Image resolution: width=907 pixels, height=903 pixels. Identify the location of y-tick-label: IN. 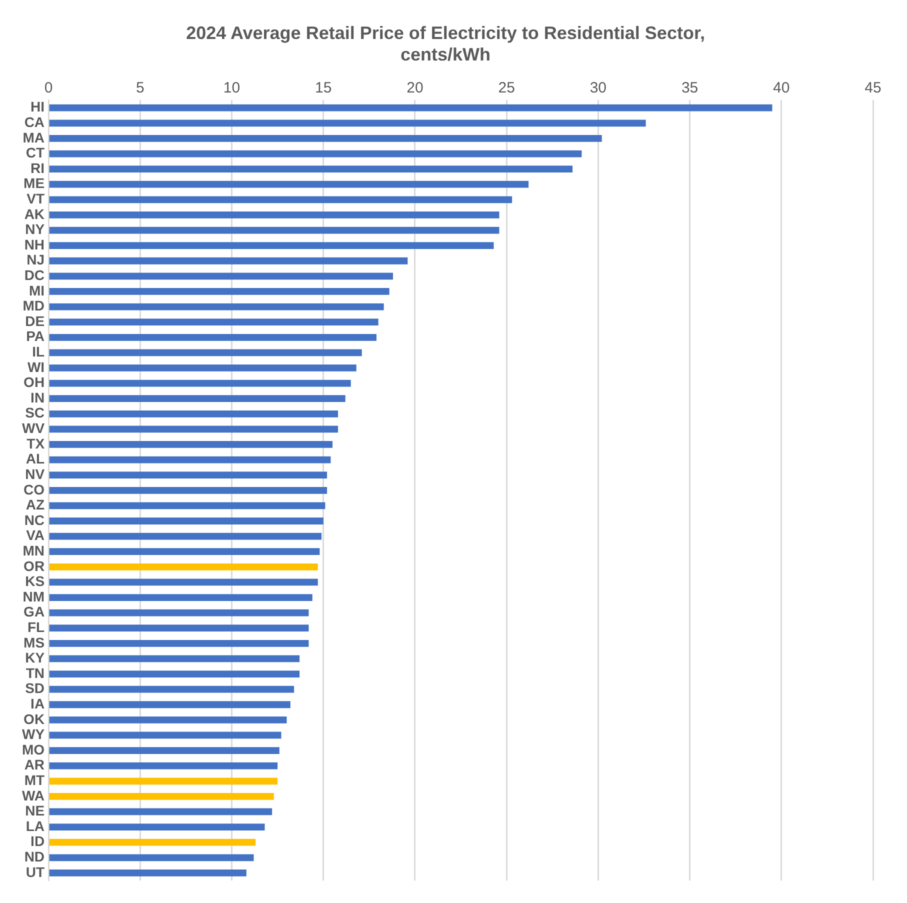
(37, 397).